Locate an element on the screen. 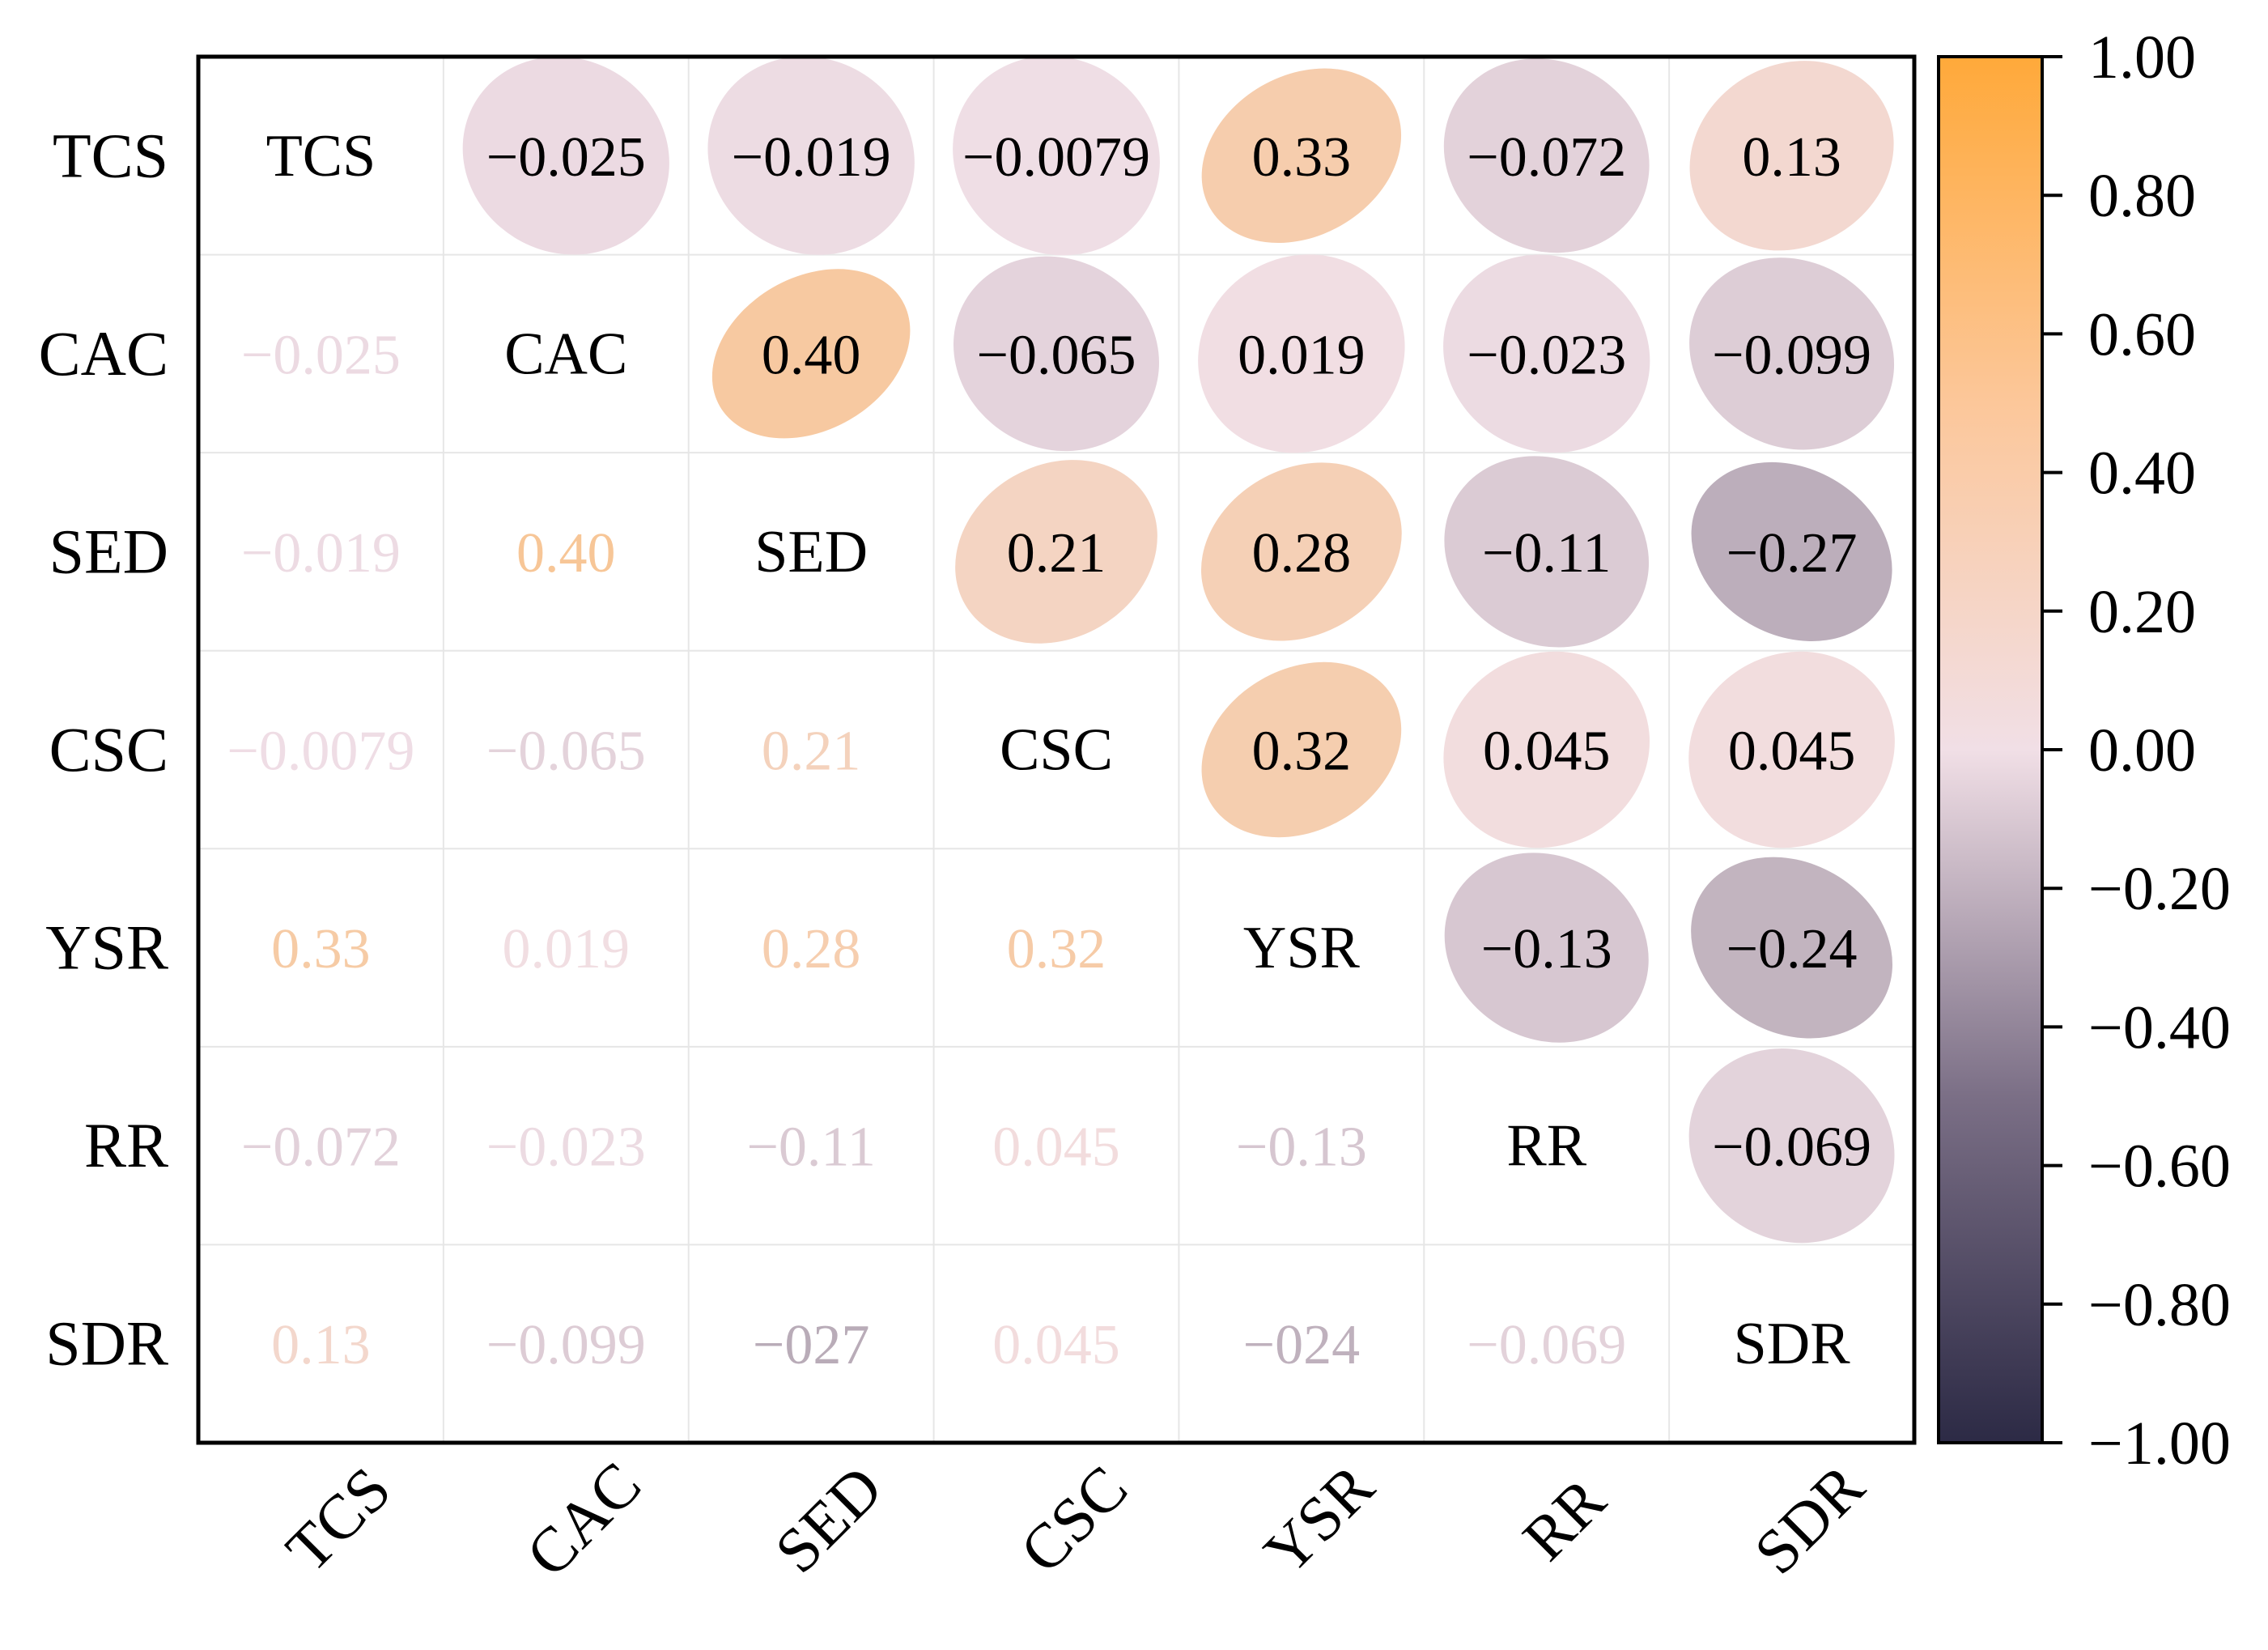  y-tick-label-ysr: YSR is located at coordinates (106, 947).